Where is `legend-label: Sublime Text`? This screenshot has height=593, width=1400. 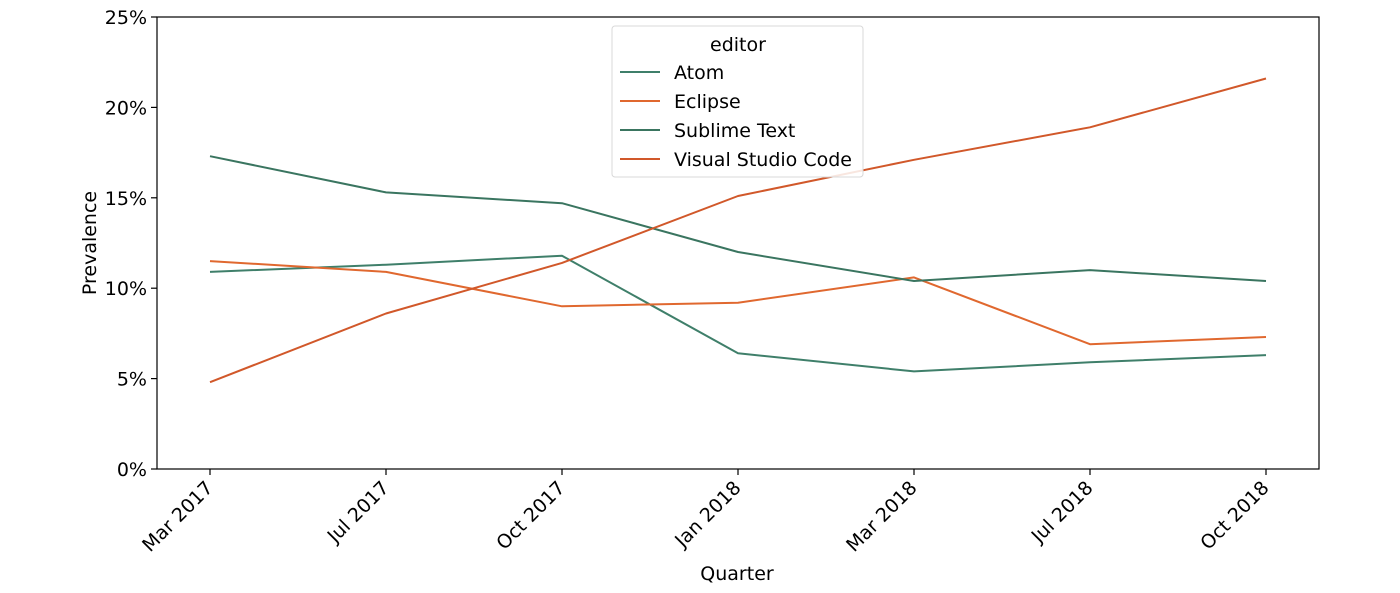
legend-label: Sublime Text is located at coordinates (734, 131).